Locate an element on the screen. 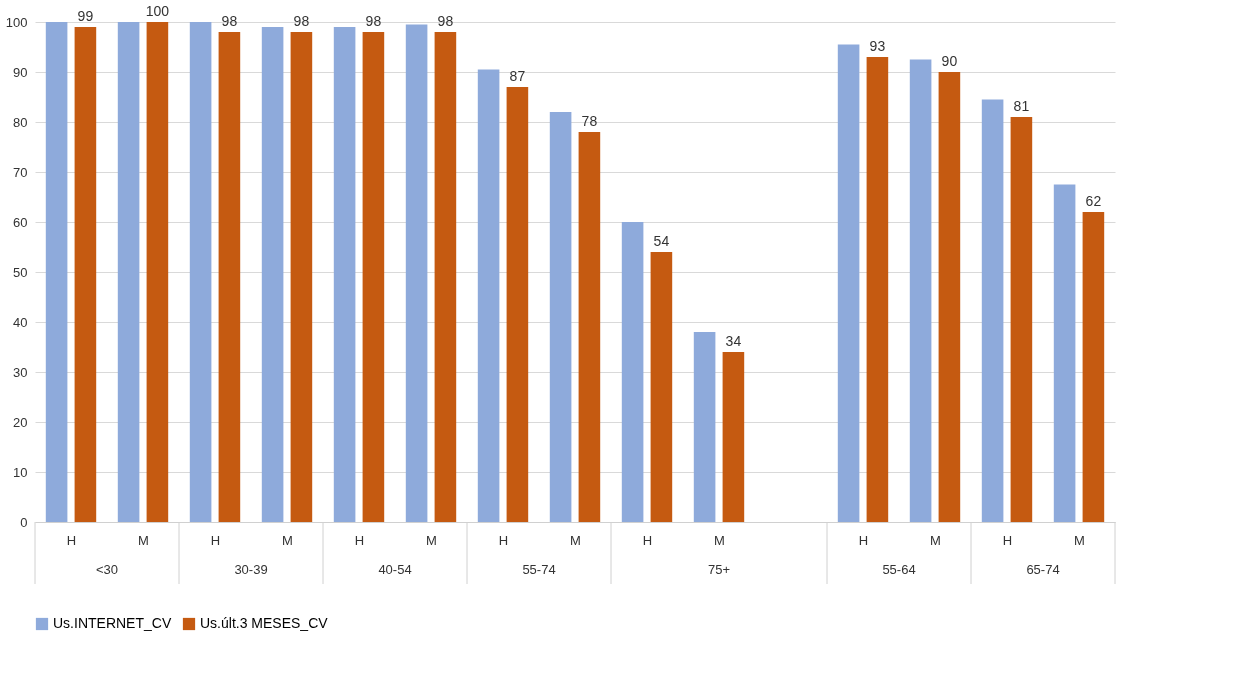  data-label: 90 is located at coordinates (949, 61).